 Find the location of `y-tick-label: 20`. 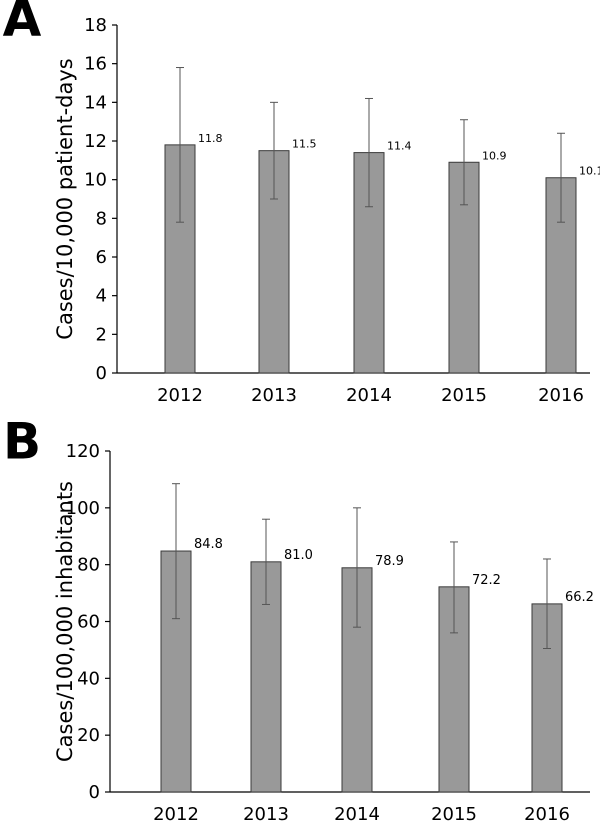

y-tick-label: 20 is located at coordinates (88, 735).